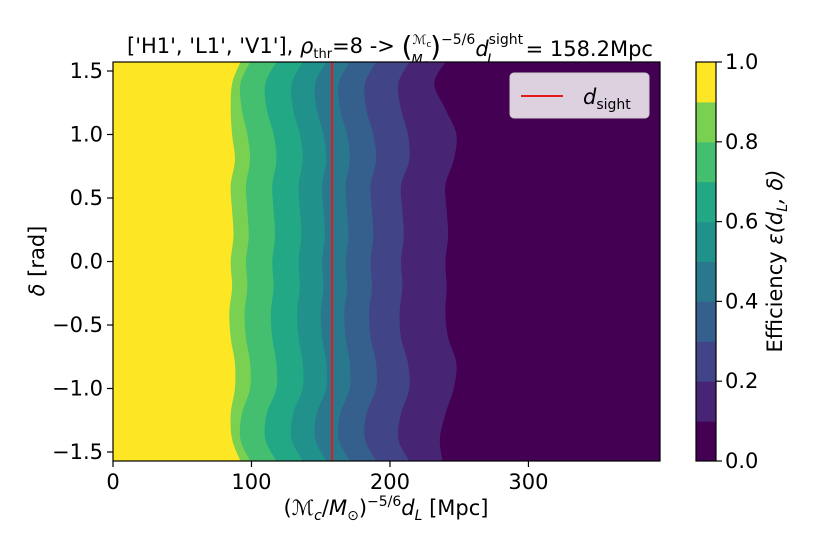 The height and width of the screenshot is (548, 822). Describe the element at coordinates (37, 261) in the screenshot. I see `y-axis-label: δ [rad]` at that location.